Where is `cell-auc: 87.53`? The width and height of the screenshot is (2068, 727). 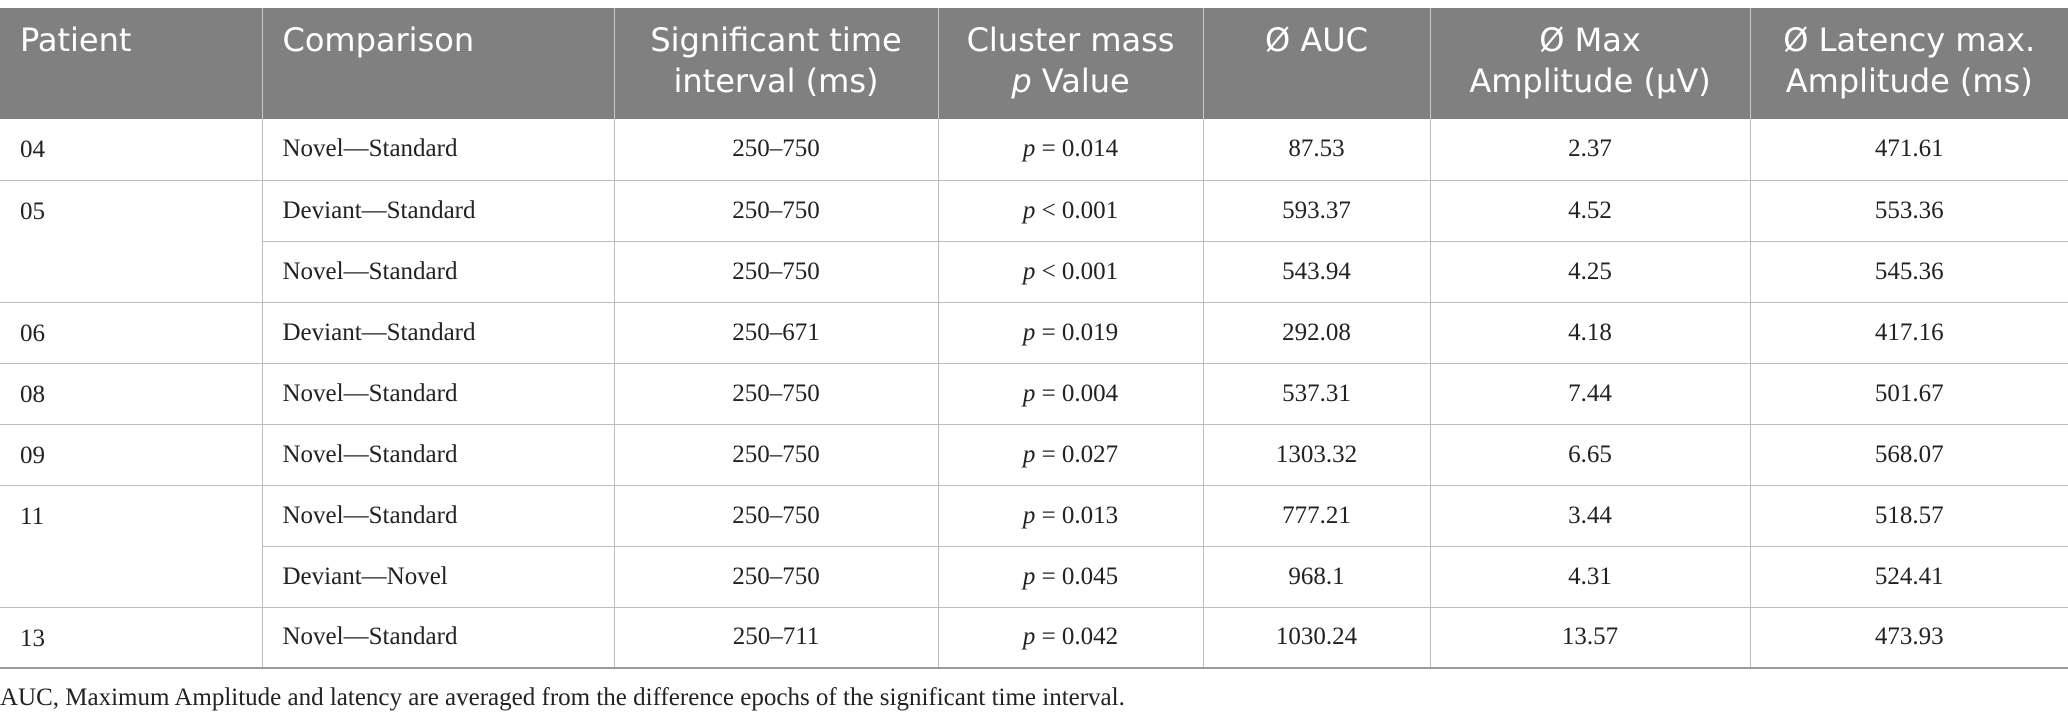
cell-auc: 87.53 is located at coordinates (1317, 150).